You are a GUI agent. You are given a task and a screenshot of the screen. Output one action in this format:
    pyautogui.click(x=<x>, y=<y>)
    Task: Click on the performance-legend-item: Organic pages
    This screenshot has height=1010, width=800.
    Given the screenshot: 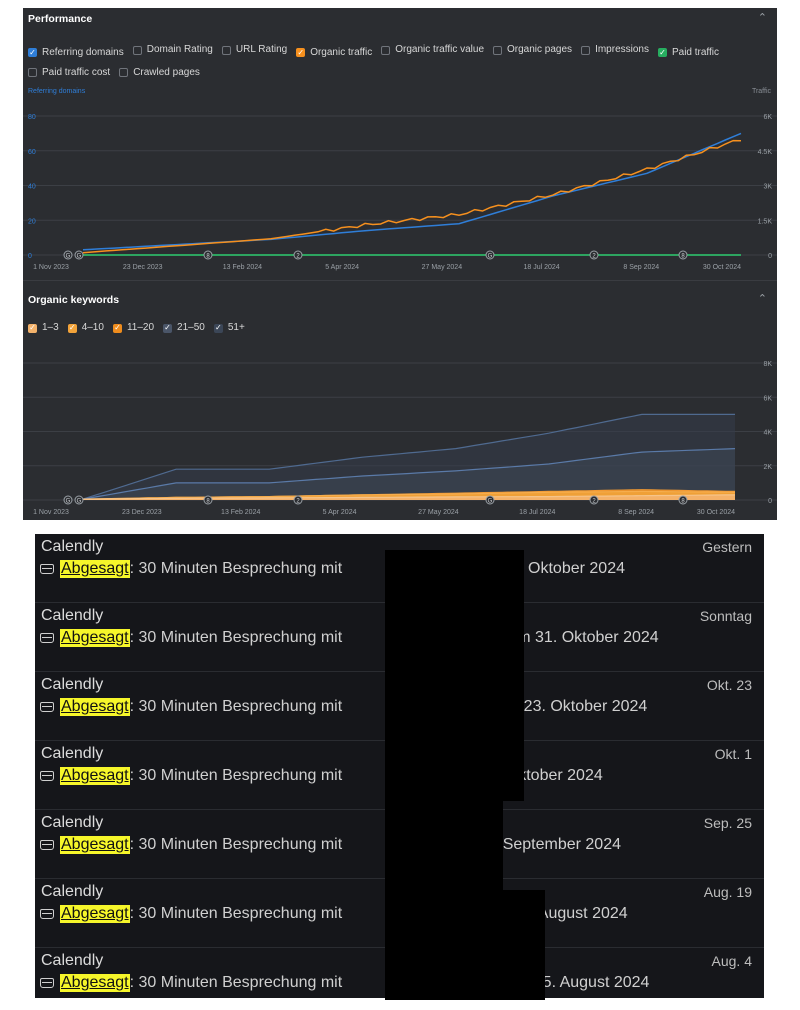 What is the action you would take?
    pyautogui.click(x=532, y=50)
    